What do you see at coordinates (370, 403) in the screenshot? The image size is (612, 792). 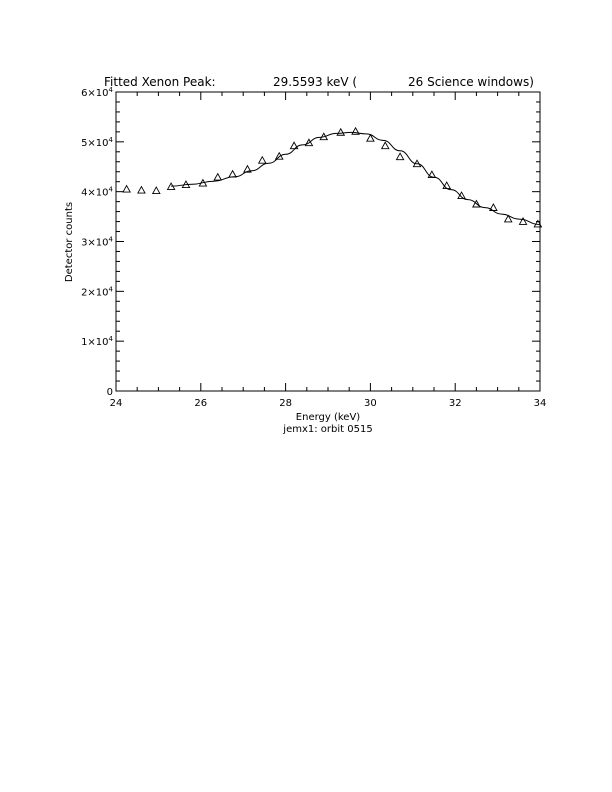 I see `x-tick-label: 30` at bounding box center [370, 403].